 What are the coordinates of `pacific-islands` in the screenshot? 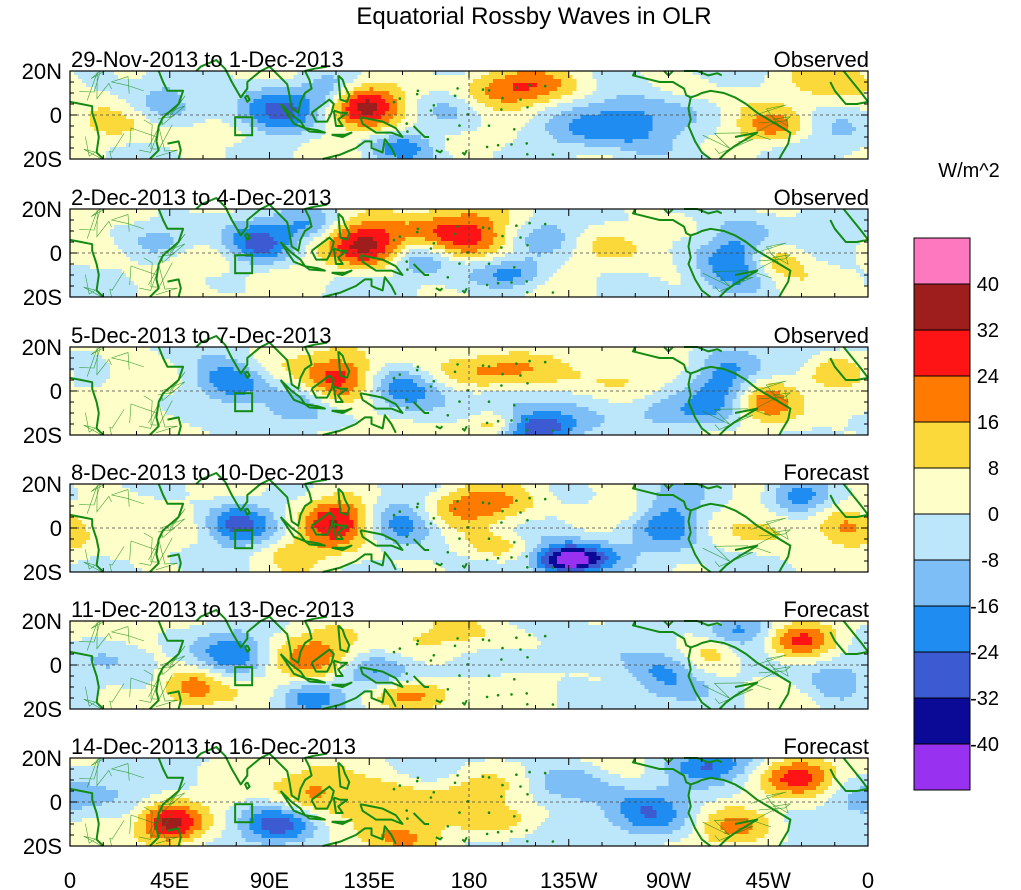 It's located at (473, 669).